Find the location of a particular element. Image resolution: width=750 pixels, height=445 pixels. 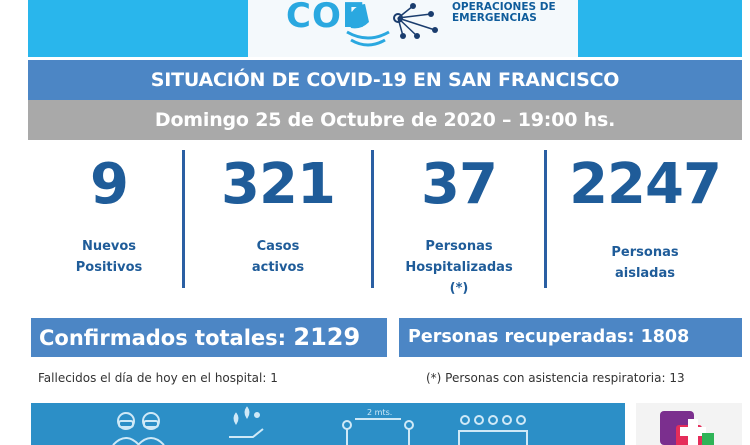

coe-org-line2: EMERGENCIAS is located at coordinates (494, 18).